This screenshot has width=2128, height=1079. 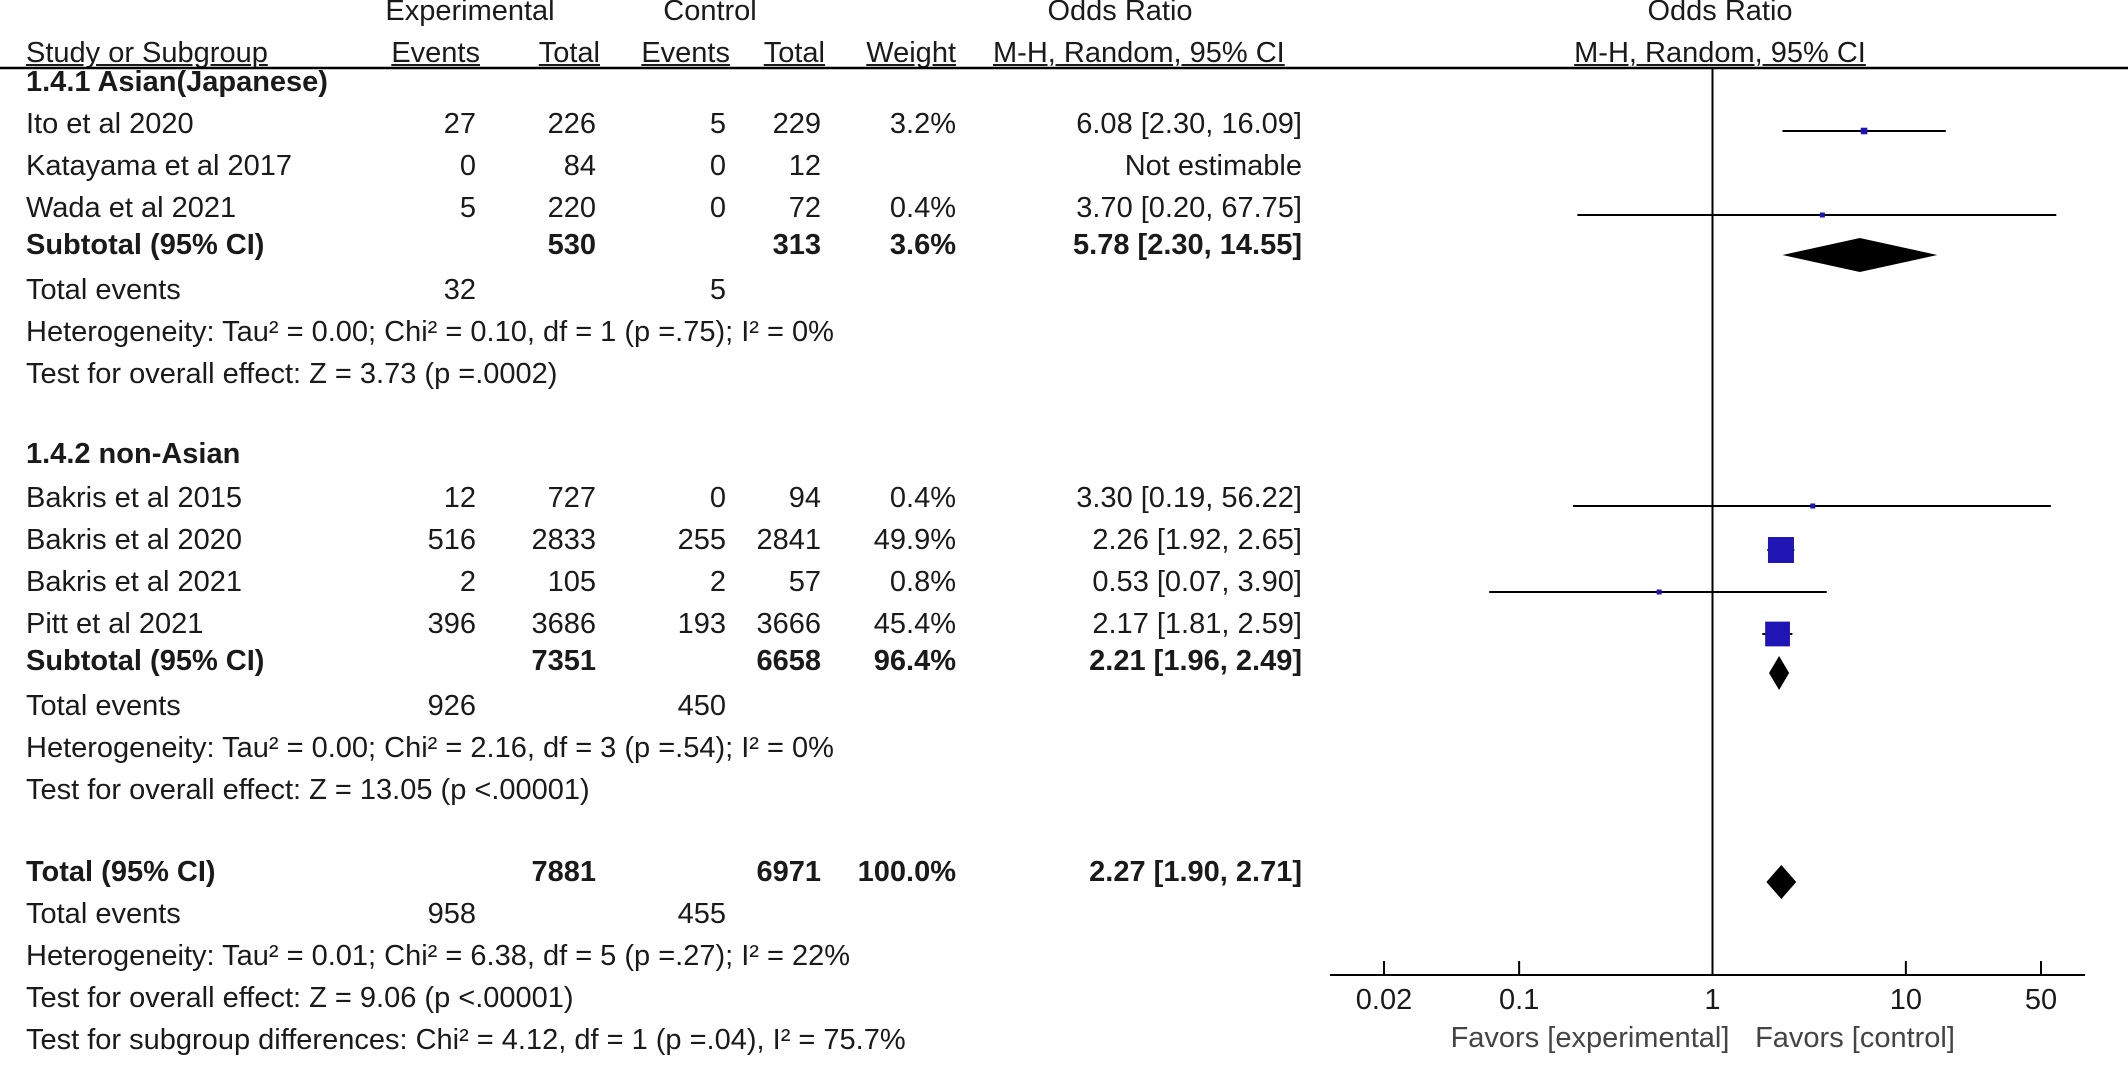 What do you see at coordinates (1720, 13) in the screenshot?
I see `header-odds-ratio-plot: Odds Ratio` at bounding box center [1720, 13].